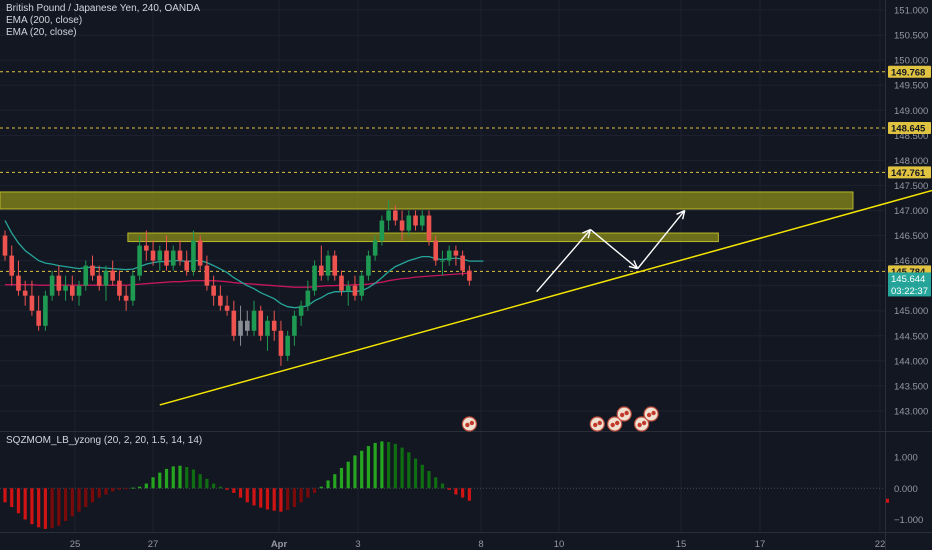 This screenshot has width=932, height=550. I want to click on level-tag-label: 148.645, so click(908, 129).